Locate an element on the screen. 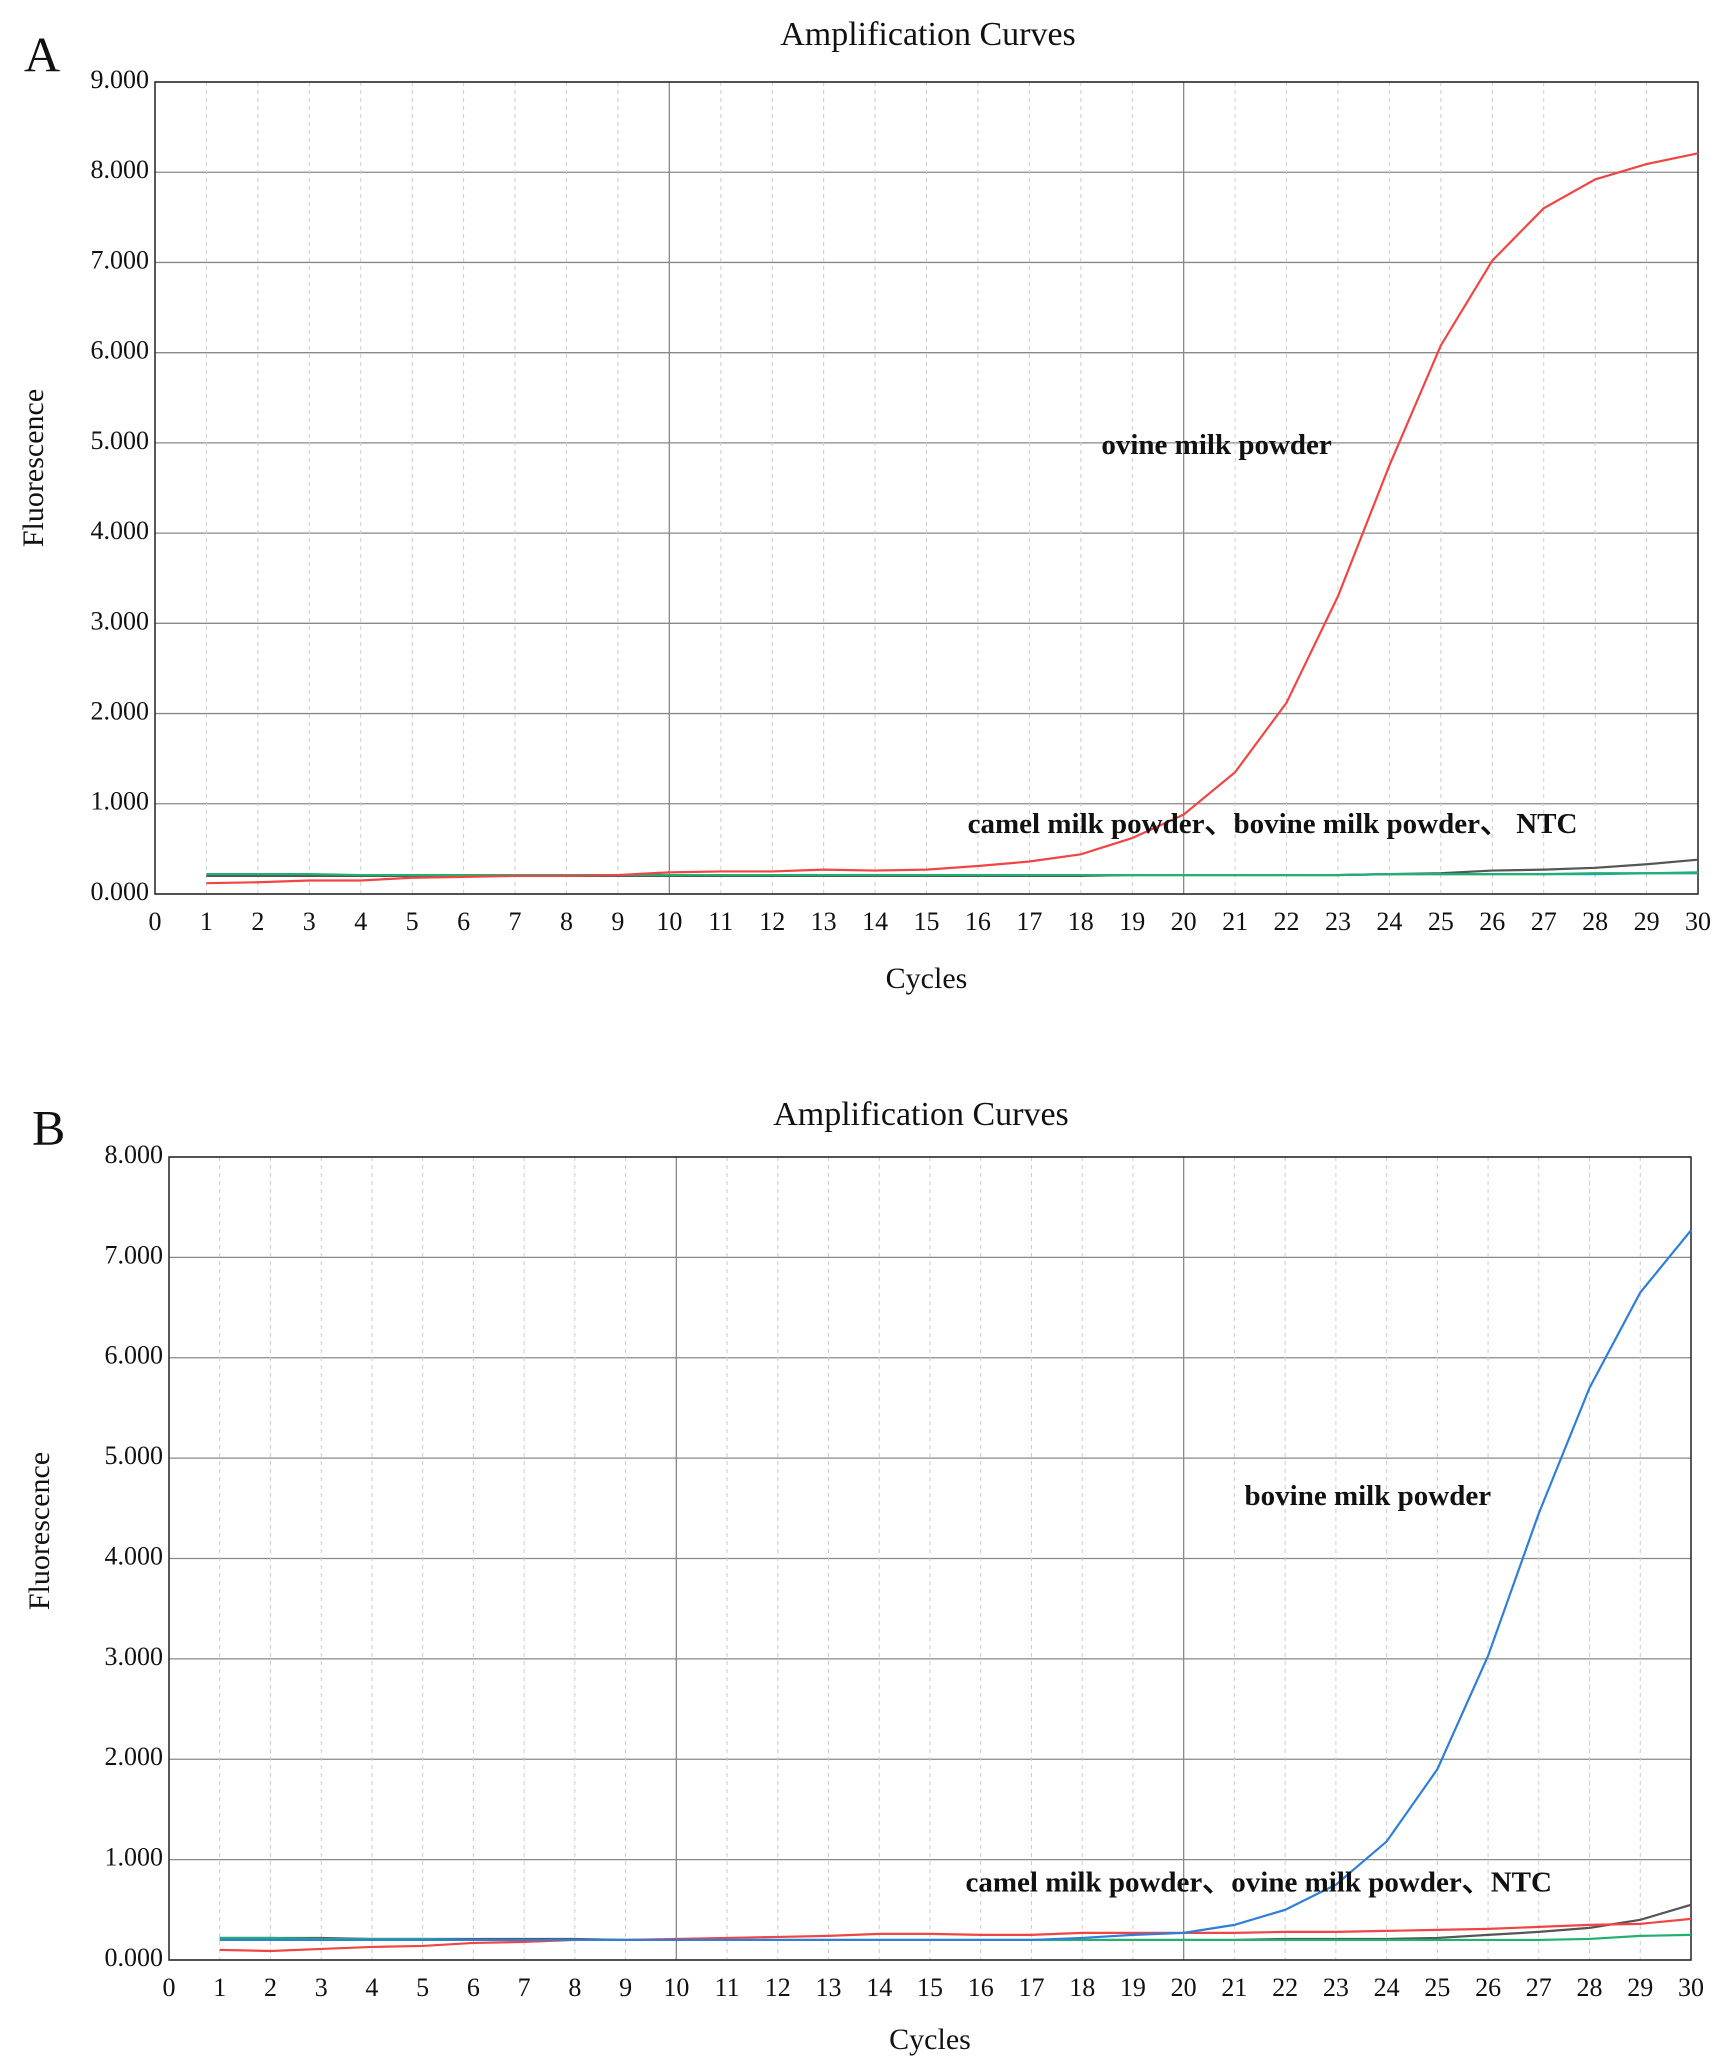 The image size is (1719, 2072). panel-label: A is located at coordinates (42, 54).